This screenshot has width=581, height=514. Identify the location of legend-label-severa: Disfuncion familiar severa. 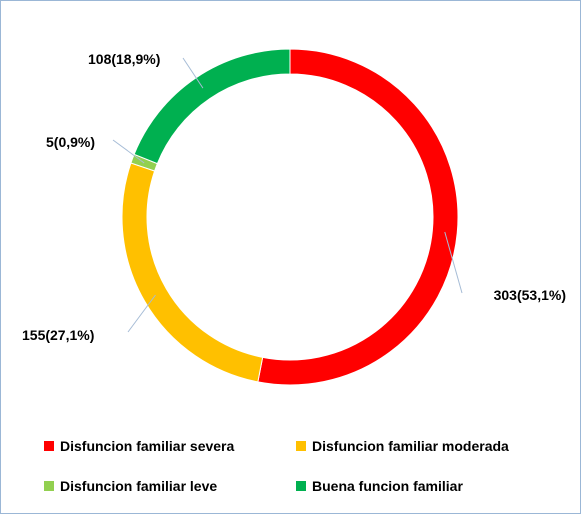
(147, 446).